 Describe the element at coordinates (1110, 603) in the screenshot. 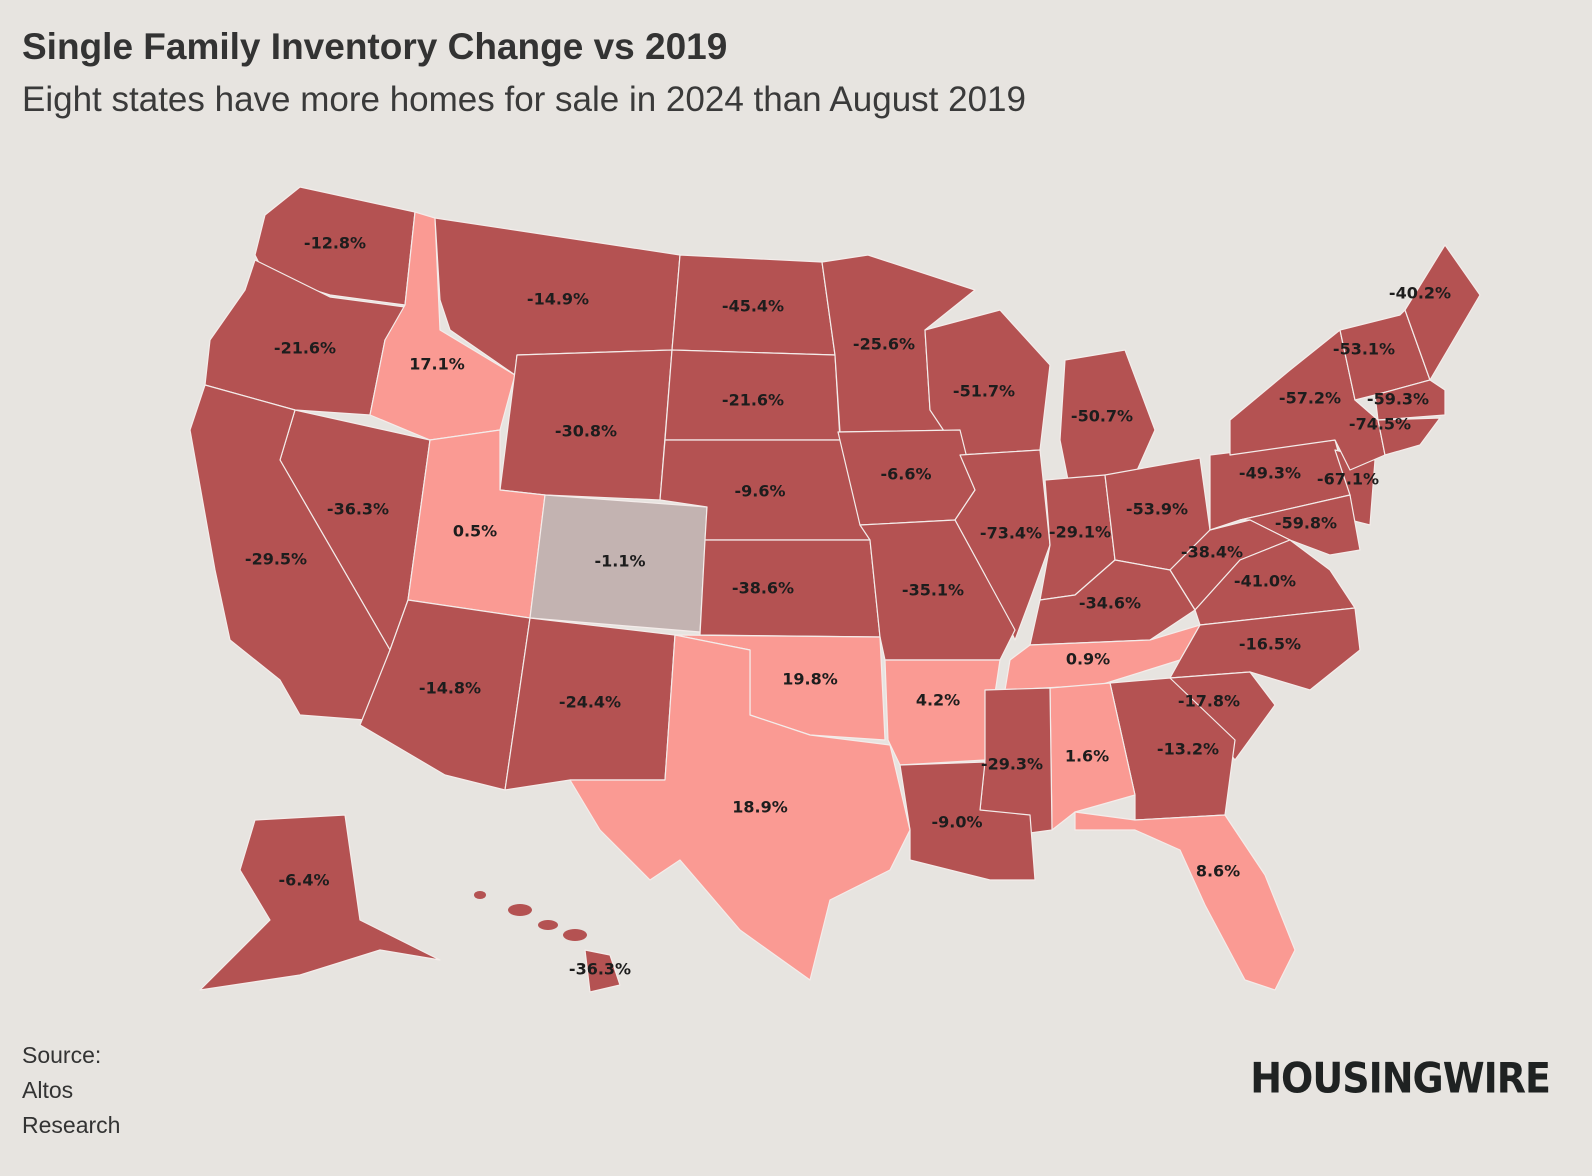

I see `state-value-label-ky: -34.6%` at that location.